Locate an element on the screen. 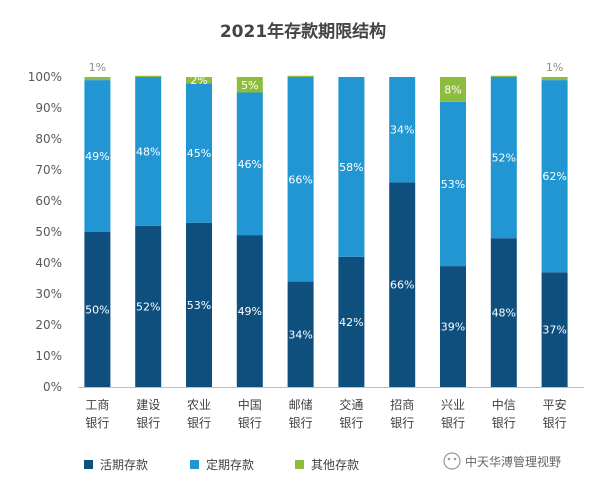 This screenshot has width=606, height=487. x-tick-label-line: 中国 is located at coordinates (250, 404).